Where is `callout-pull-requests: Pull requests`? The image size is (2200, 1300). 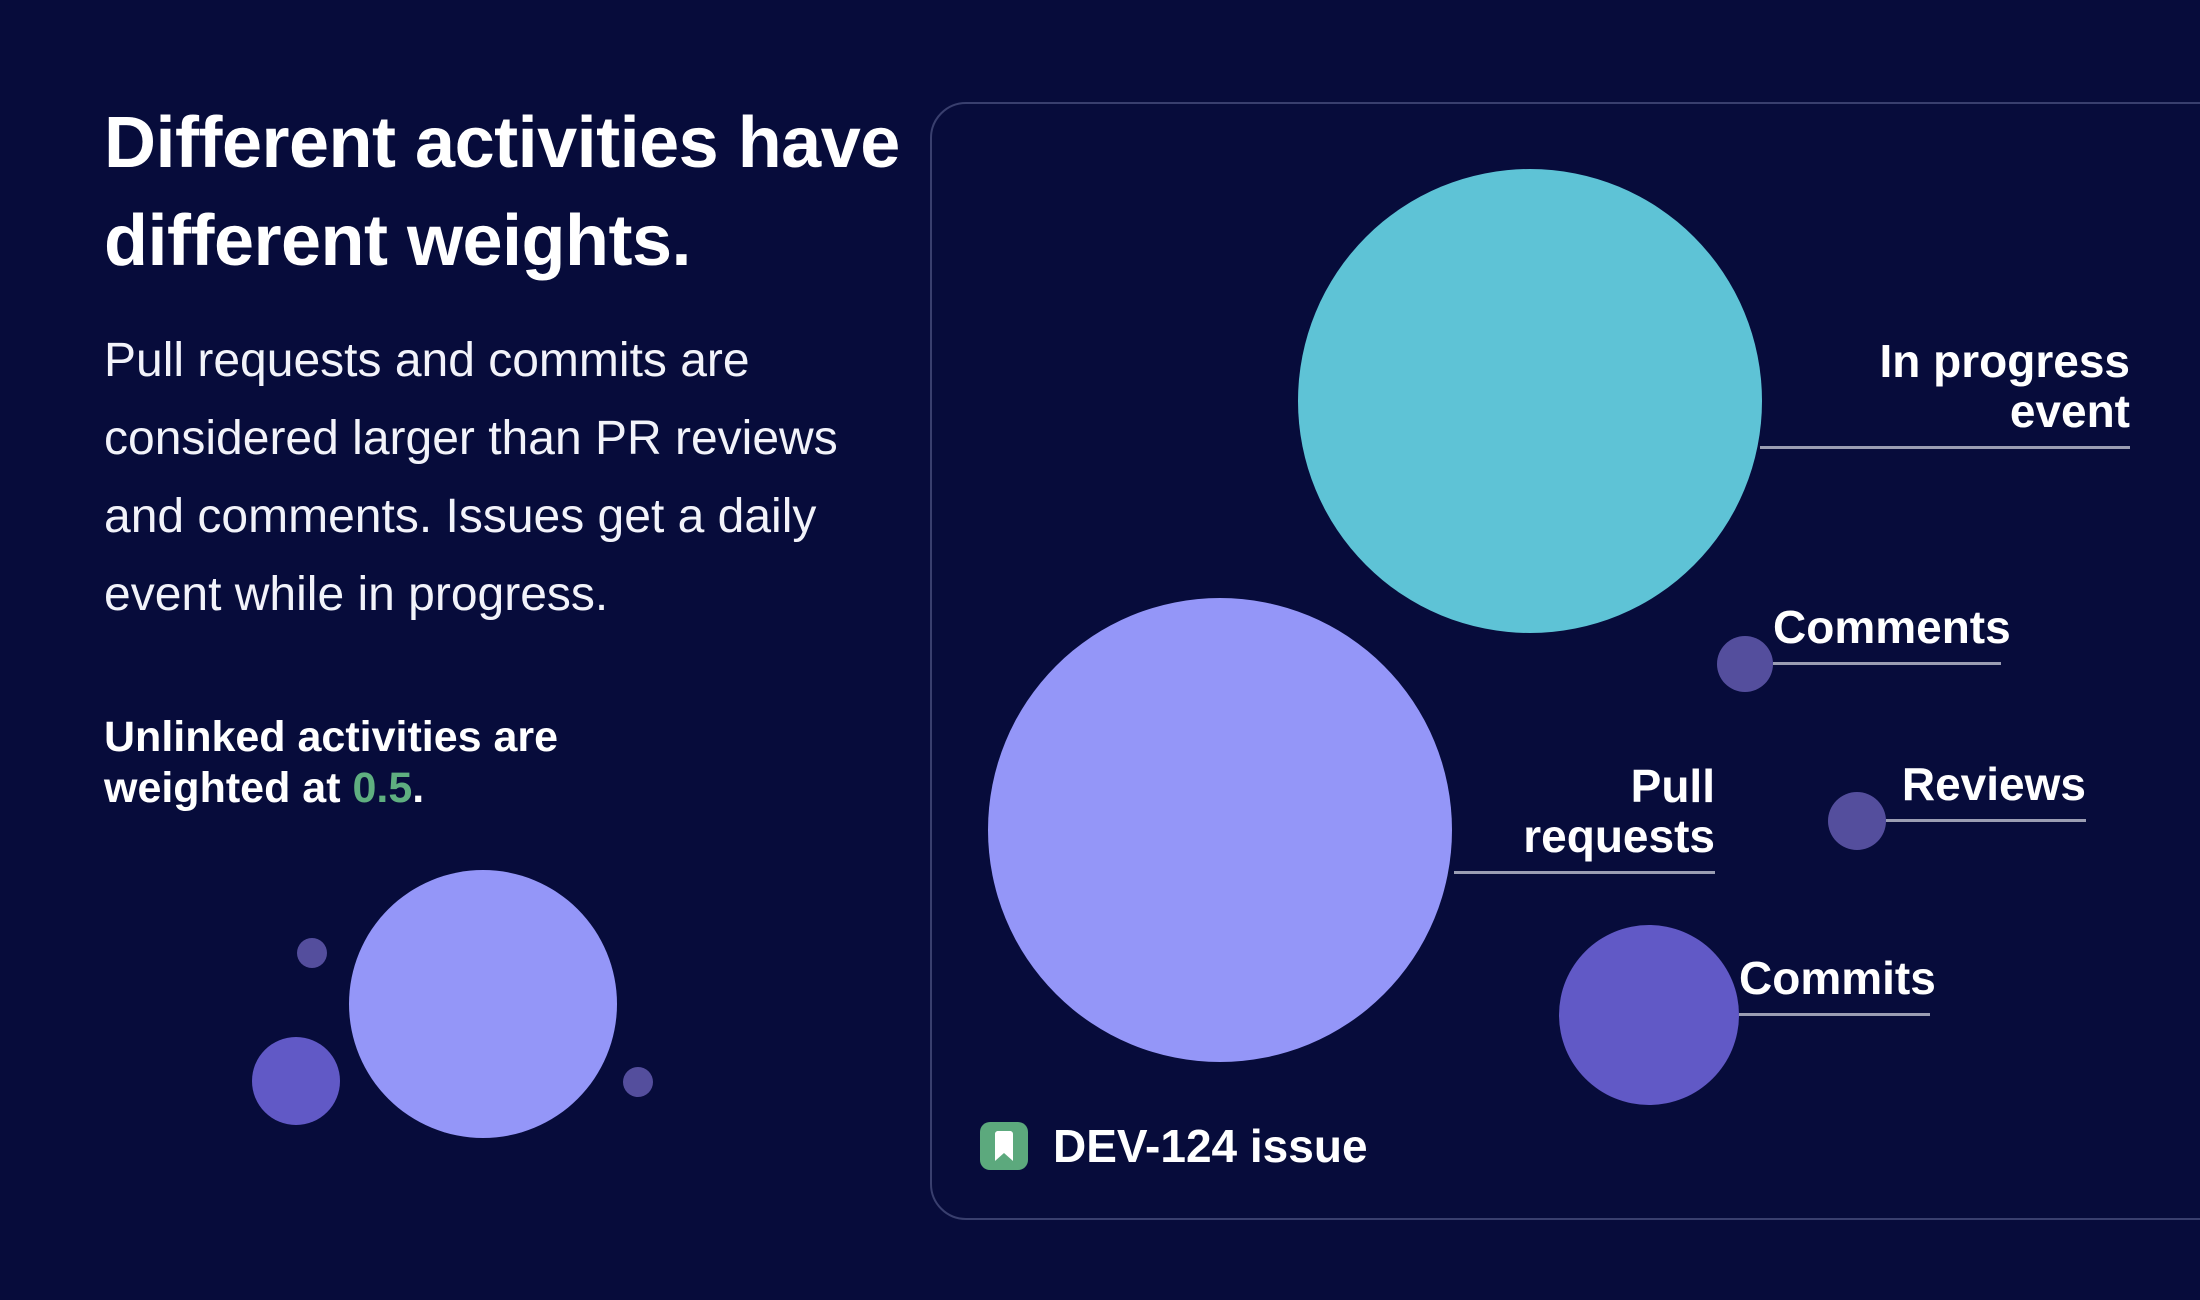
callout-pull-requests: Pull requests is located at coordinates (1584, 817).